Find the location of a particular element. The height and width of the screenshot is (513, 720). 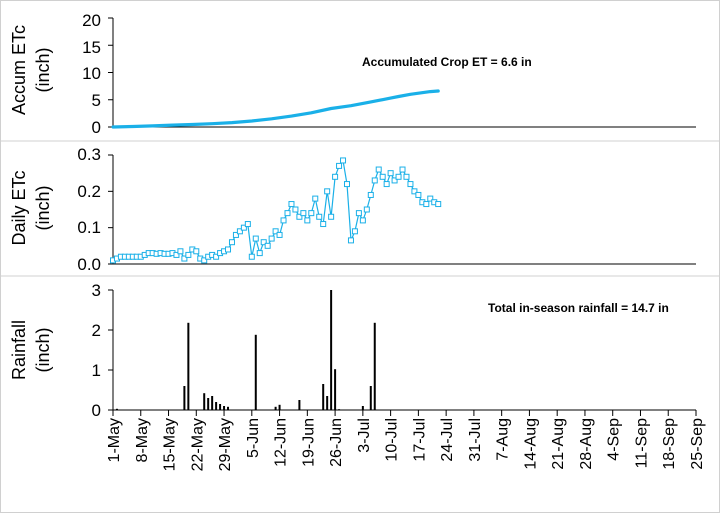

xtick-label-18-Sep: 18-Sep is located at coordinates (669, 444).